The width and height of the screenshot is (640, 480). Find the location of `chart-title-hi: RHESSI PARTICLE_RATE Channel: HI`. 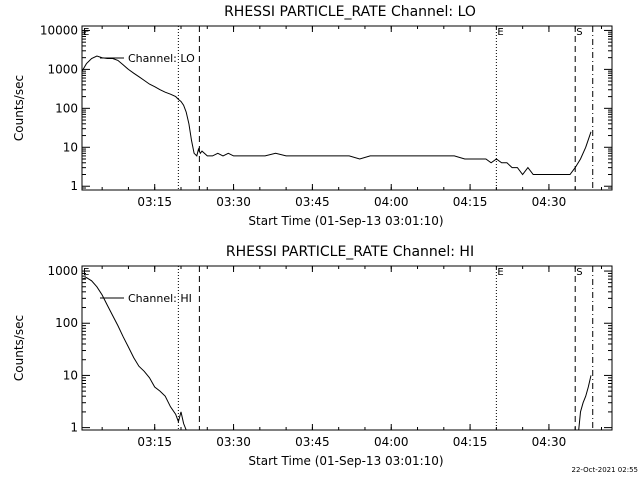

chart-title-hi: RHESSI PARTICLE_RATE Channel: HI is located at coordinates (350, 252).